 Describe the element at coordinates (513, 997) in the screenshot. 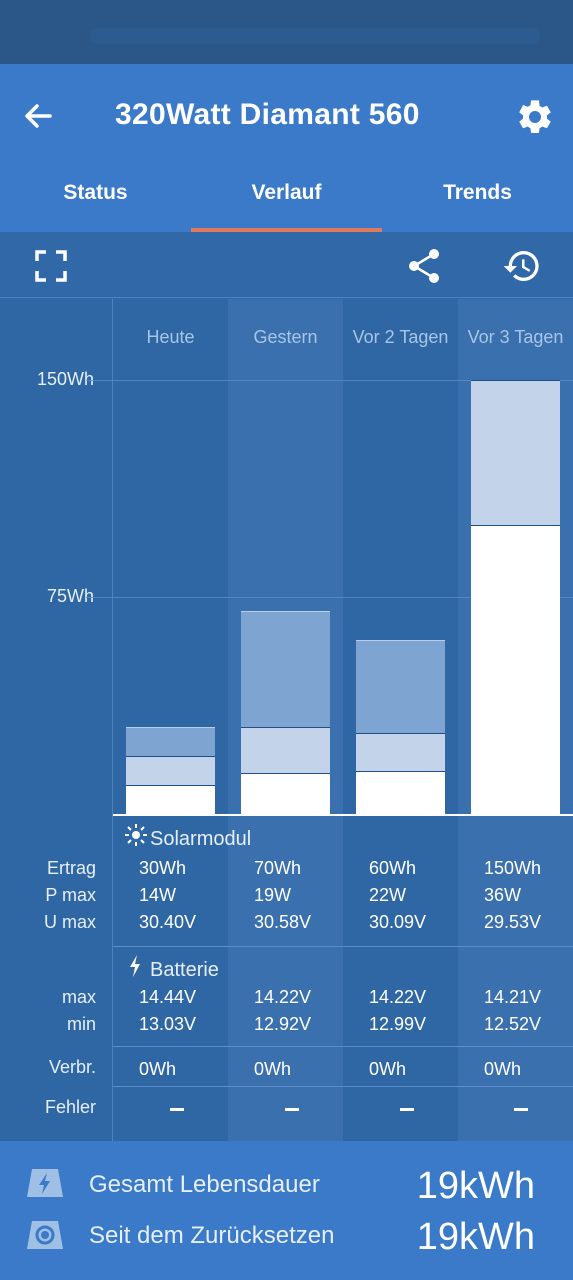

I see `battery-max-value: 14.21V` at that location.